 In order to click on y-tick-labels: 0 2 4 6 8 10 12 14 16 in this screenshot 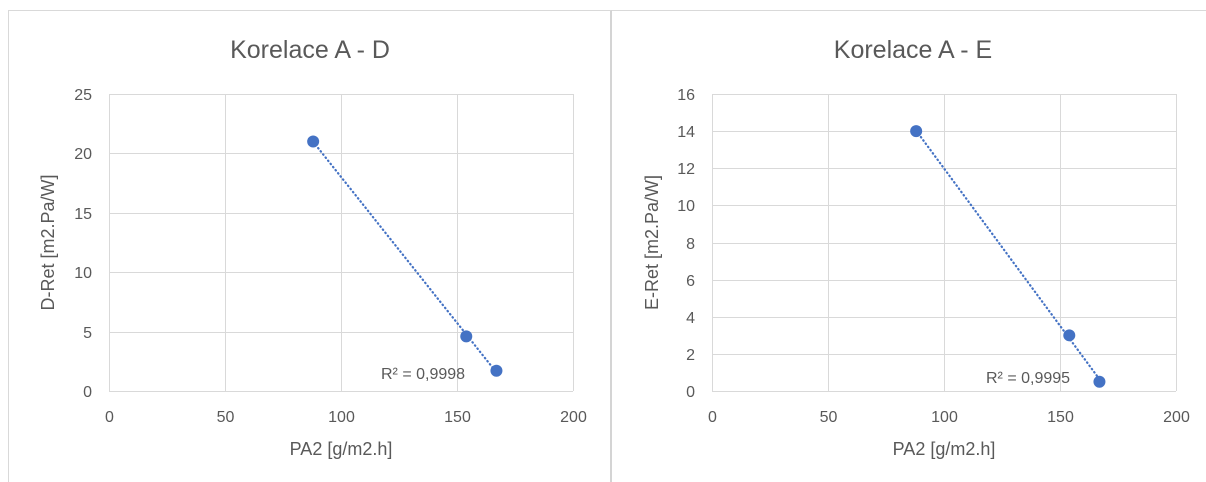, I will do `click(686, 244)`.